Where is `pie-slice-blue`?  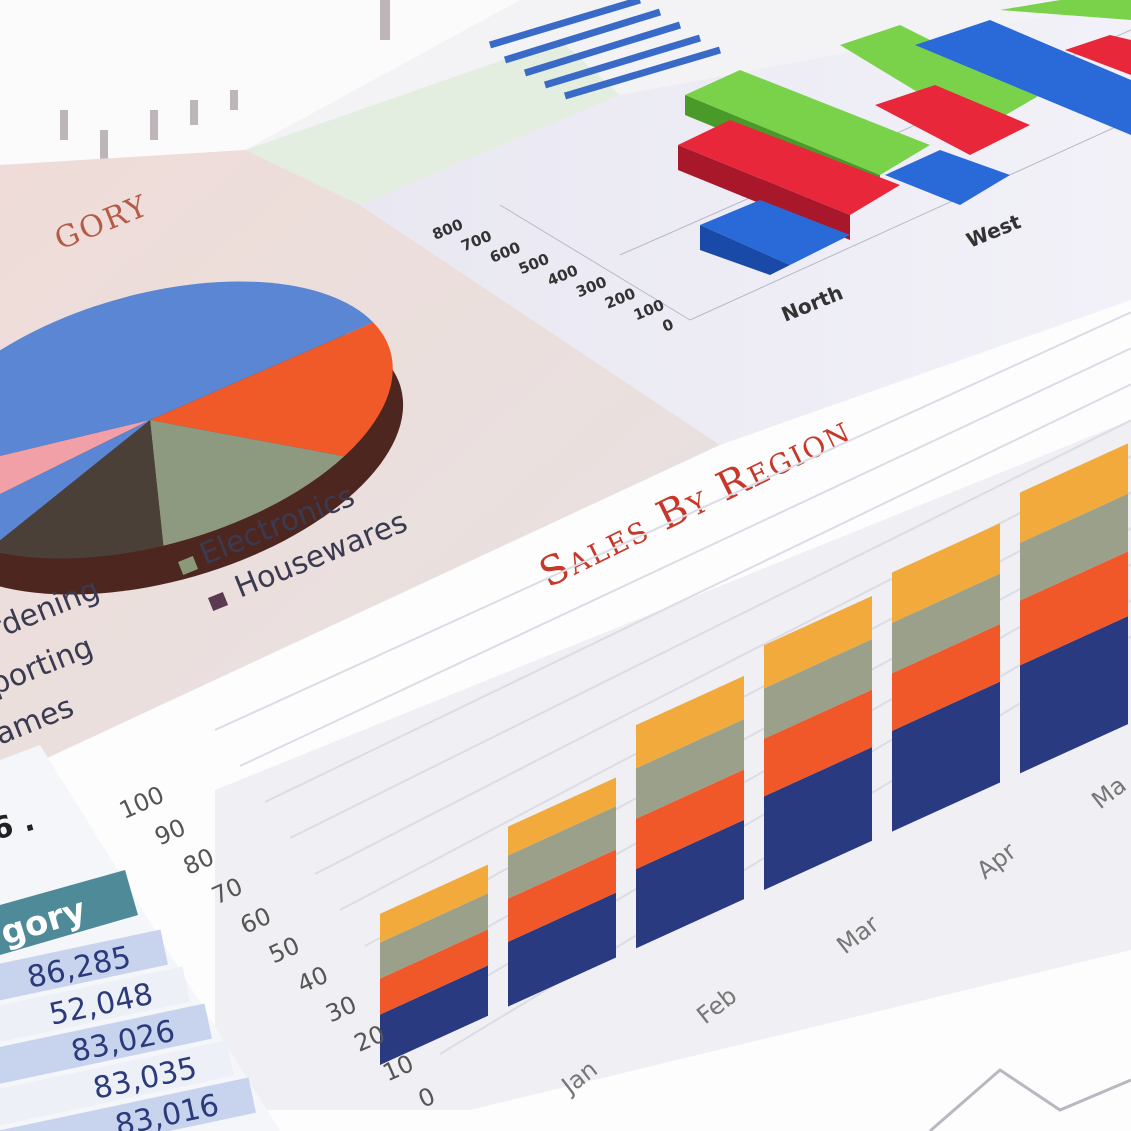
pie-slice-blue is located at coordinates (187, 380).